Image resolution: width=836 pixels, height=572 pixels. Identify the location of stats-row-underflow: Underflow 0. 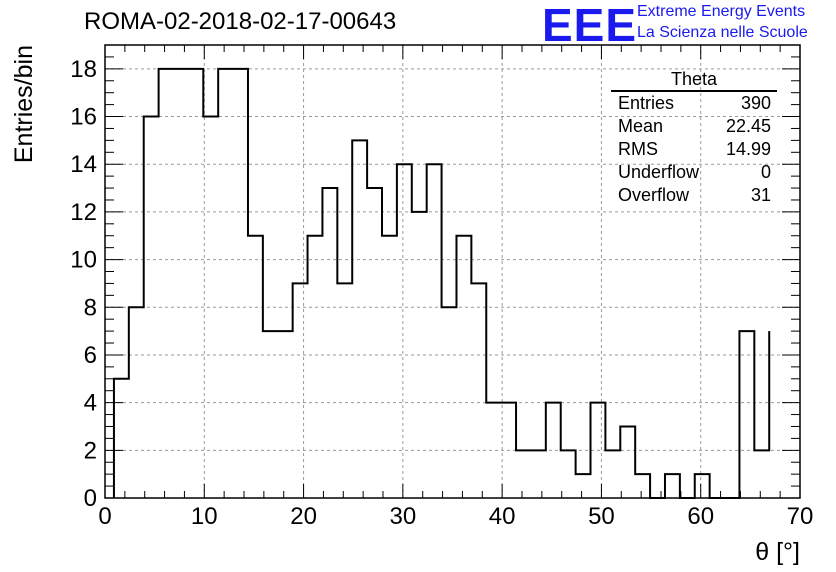
(694, 172).